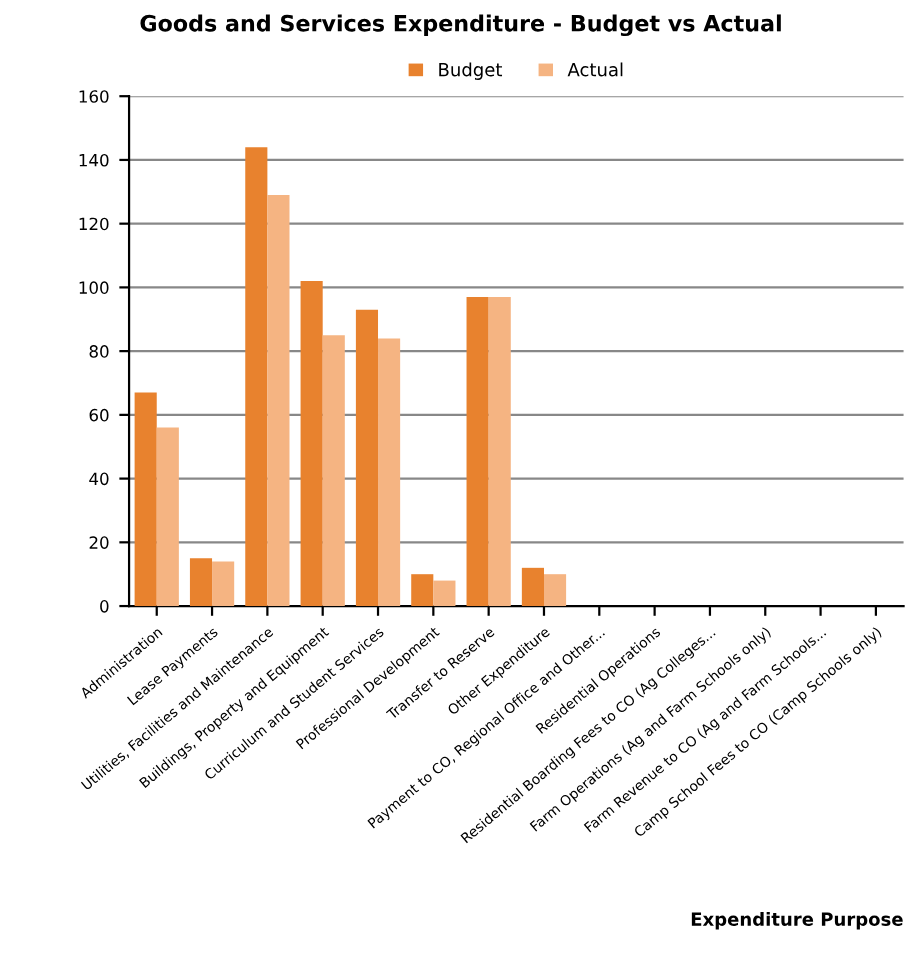  Describe the element at coordinates (99, 542) in the screenshot. I see `y-tick-label: 20` at that location.